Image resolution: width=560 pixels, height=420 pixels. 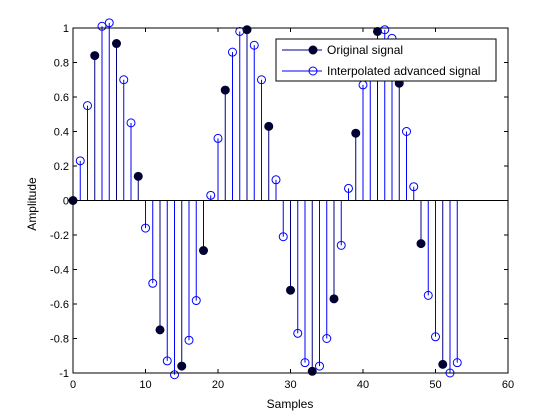 What do you see at coordinates (59, 305) in the screenshot?
I see `y-tick-label: -0.6` at bounding box center [59, 305].